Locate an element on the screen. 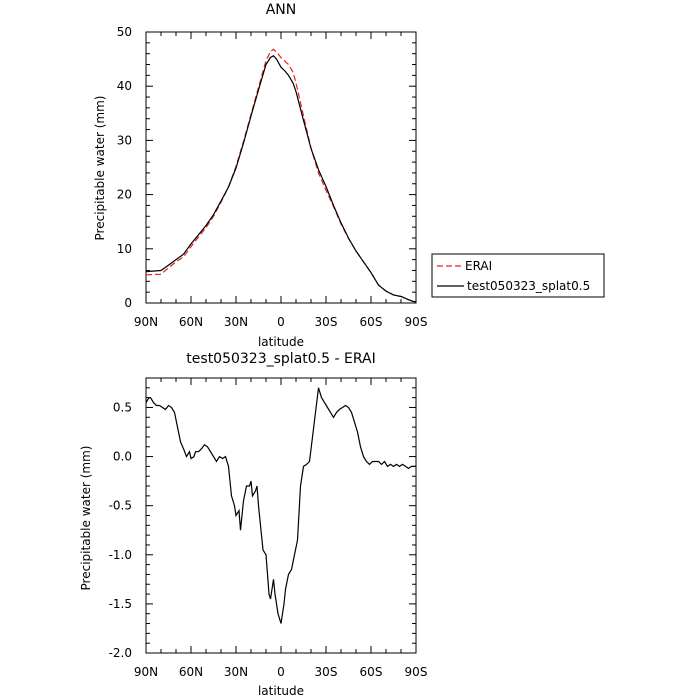 Image resolution: width=700 pixels, height=700 pixels. y-tick-label: 10 is located at coordinates (124, 249).